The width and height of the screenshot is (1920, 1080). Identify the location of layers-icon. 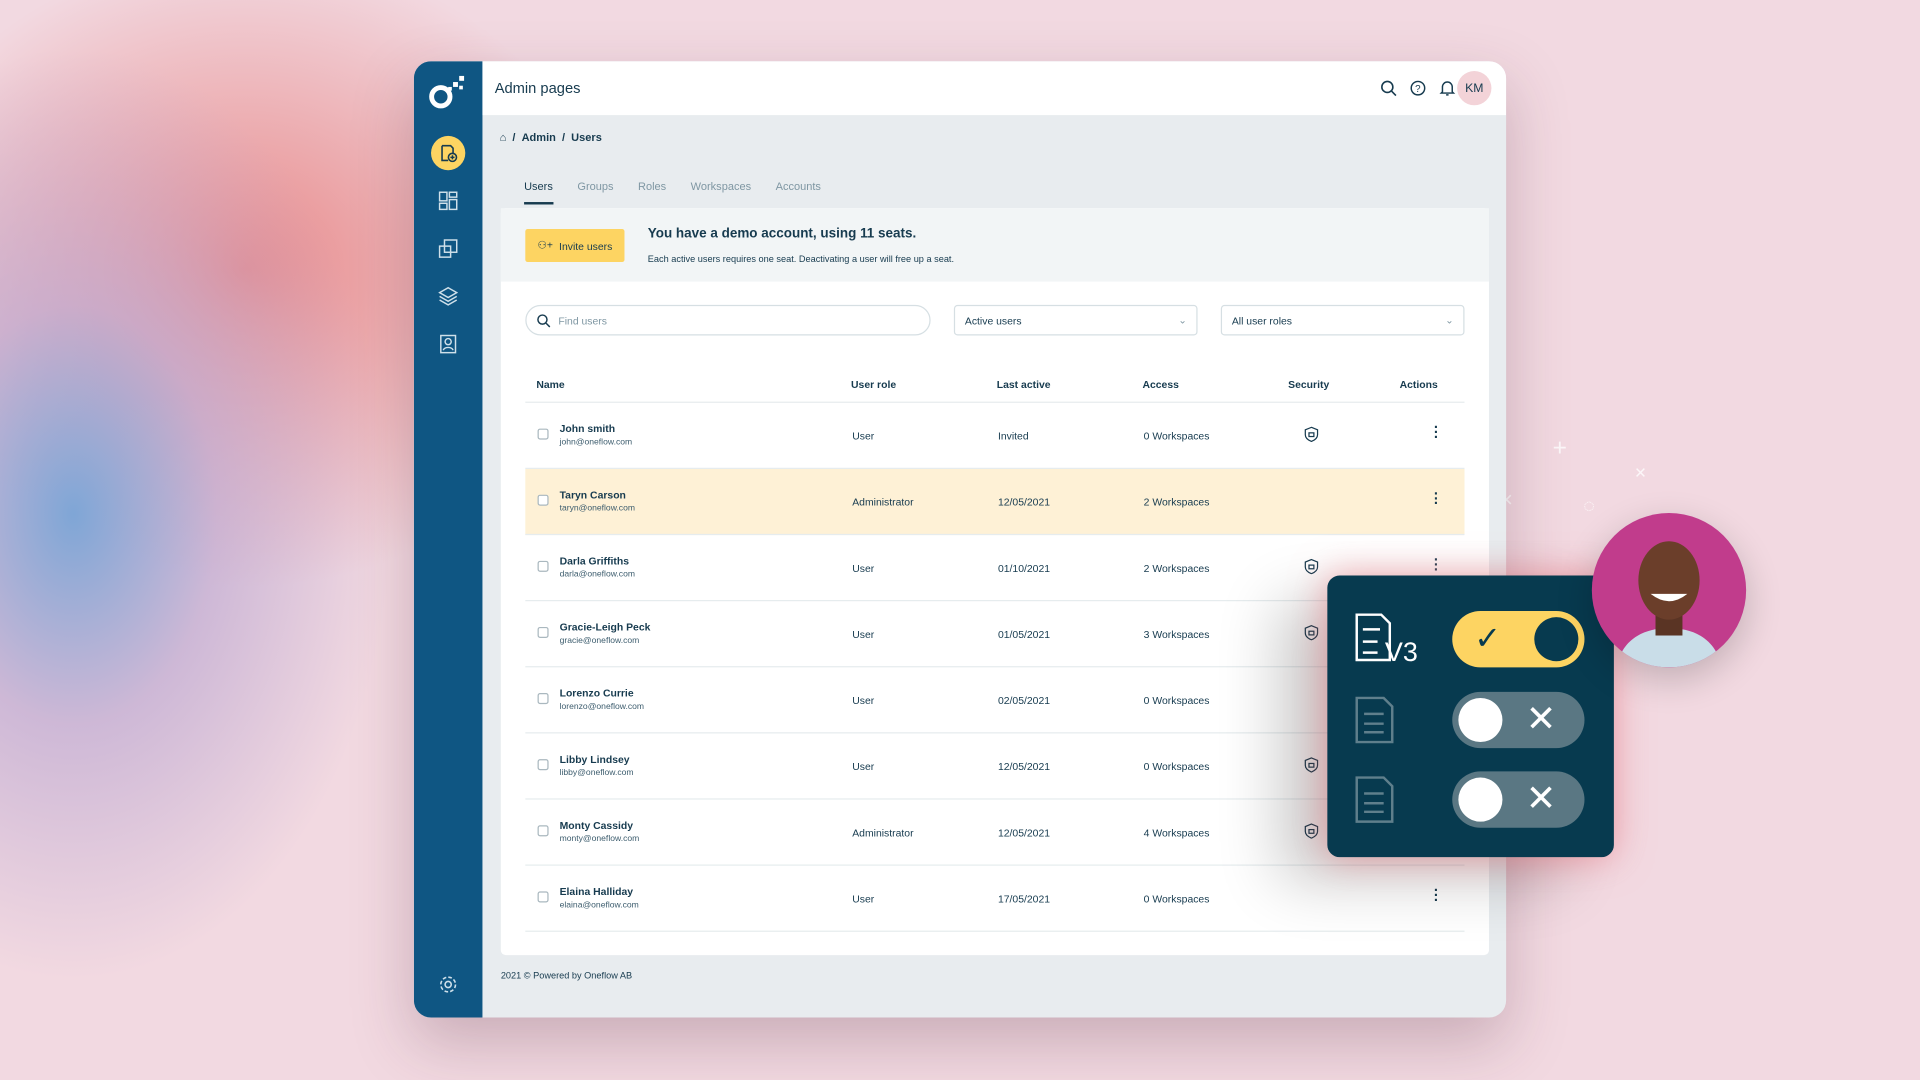
(448, 296).